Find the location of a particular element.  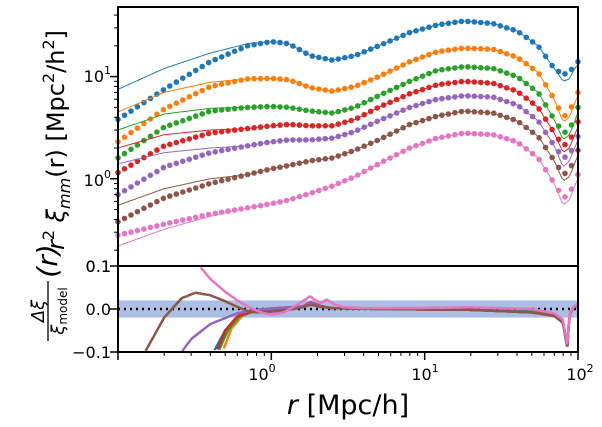

residual-label-denominator: ξmodel is located at coordinates (59, 311).